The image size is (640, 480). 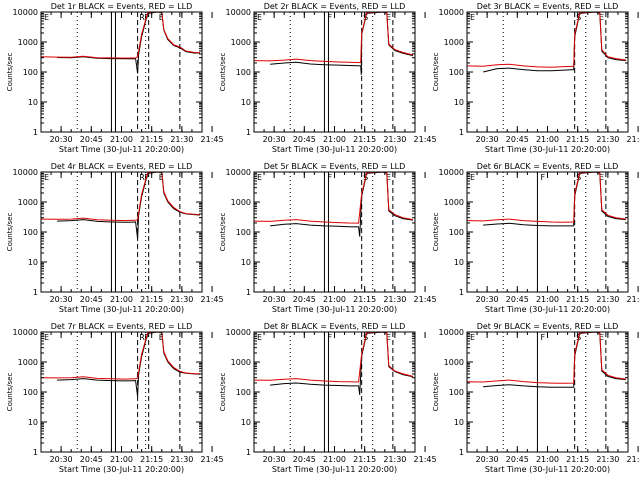 What do you see at coordinates (122, 326) in the screenshot?
I see `plot-title: Det 7r BLACK = Events, RED = LLD` at bounding box center [122, 326].